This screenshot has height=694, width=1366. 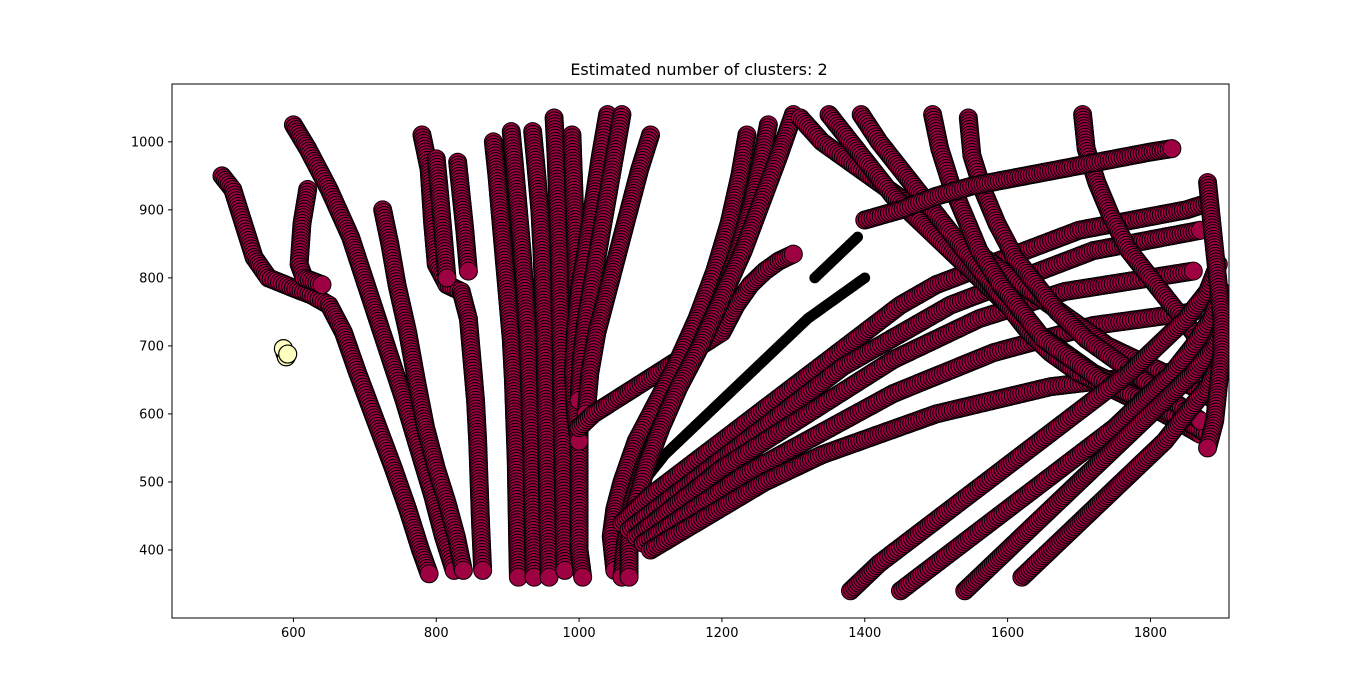 I want to click on chart-title: Estimated number of clusters: 2, so click(x=698, y=69).